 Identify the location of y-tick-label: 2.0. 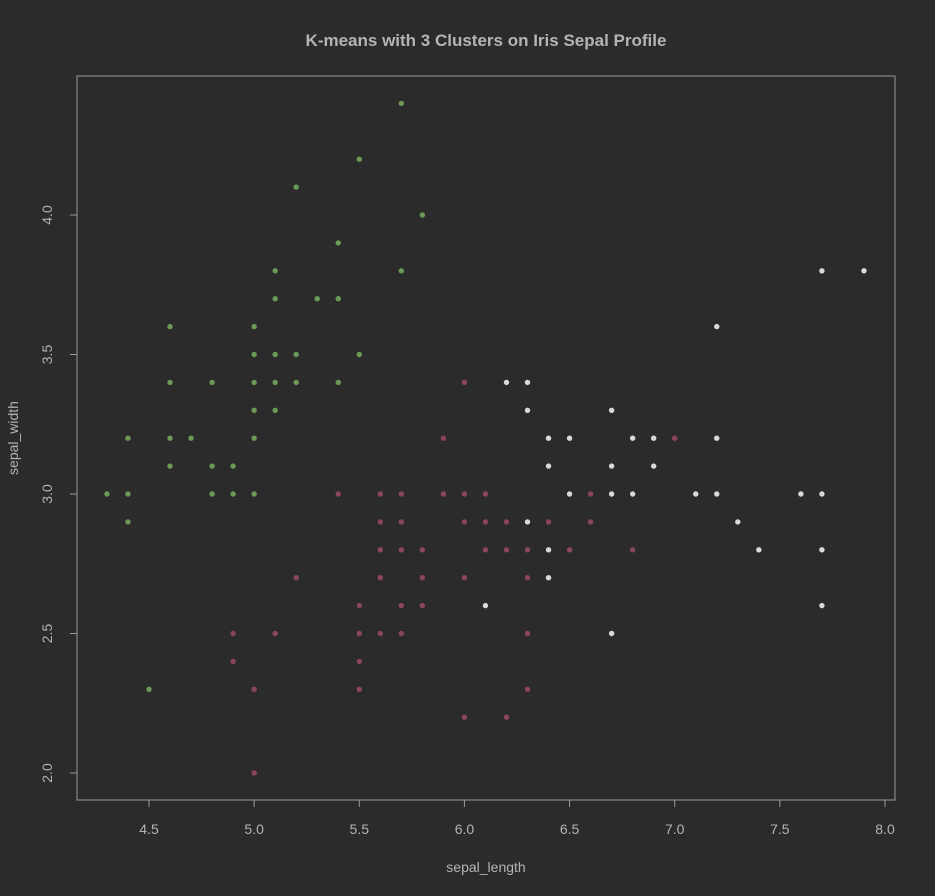
(47, 773).